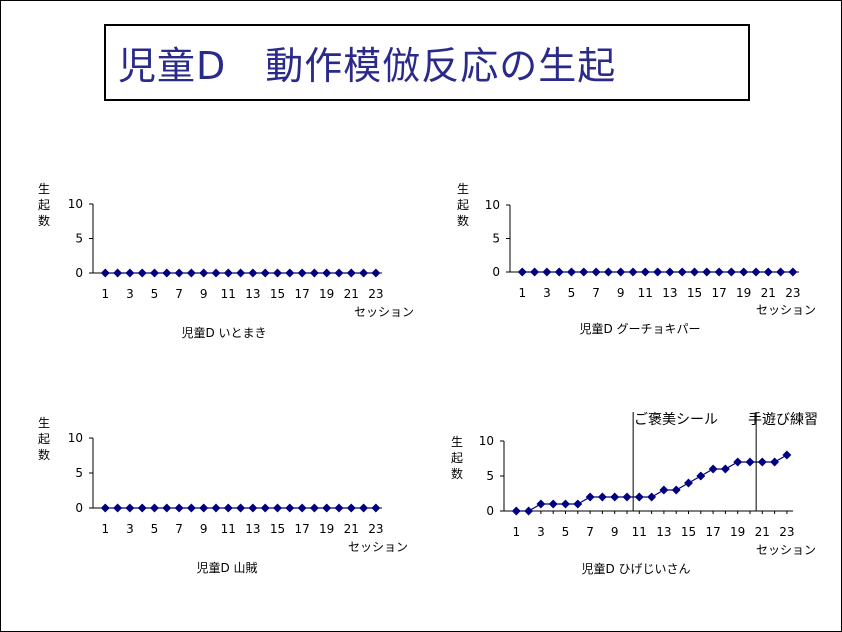 The image size is (842, 632). Describe the element at coordinates (676, 420) in the screenshot. I see `phase-label: ご褒美シール` at that location.